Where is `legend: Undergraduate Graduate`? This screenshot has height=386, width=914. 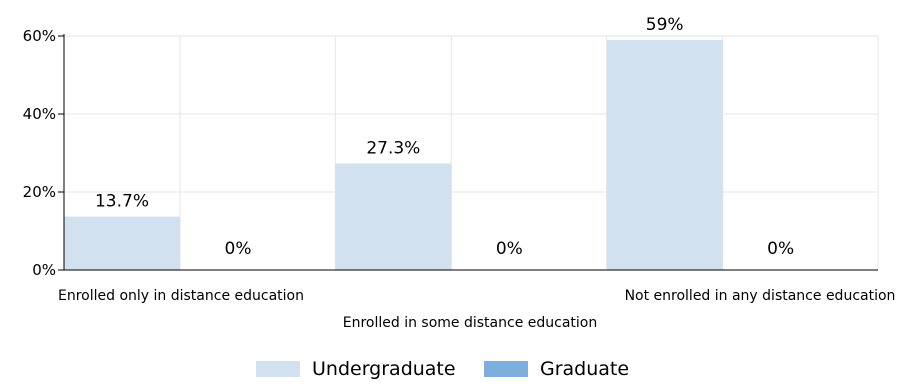
legend: Undergraduate Graduate is located at coordinates (457, 369).